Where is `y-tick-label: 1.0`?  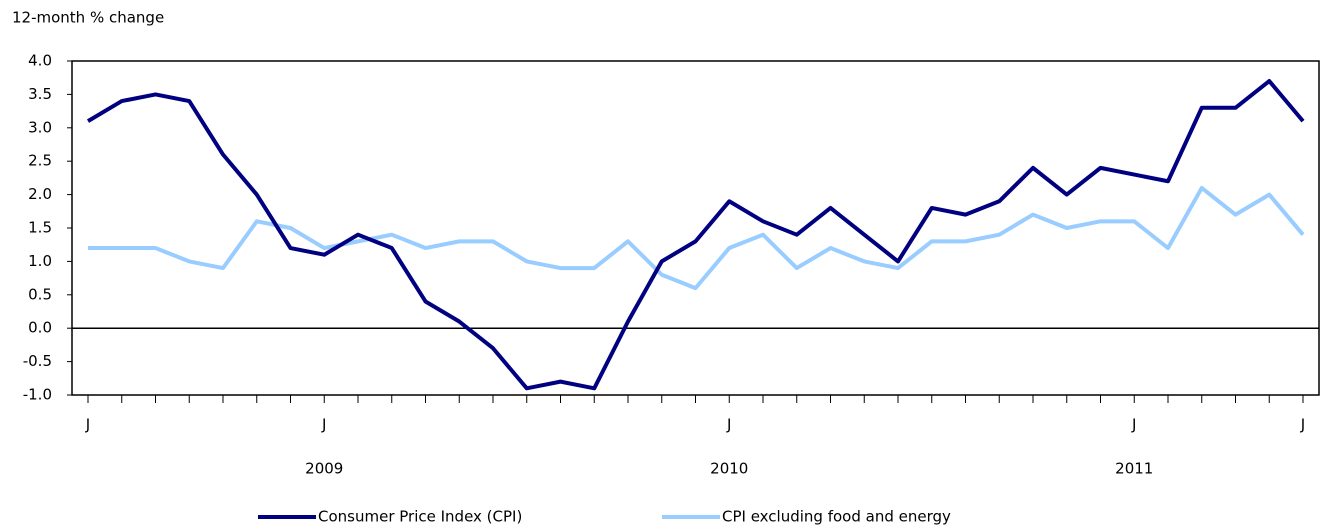 y-tick-label: 1.0 is located at coordinates (40, 261).